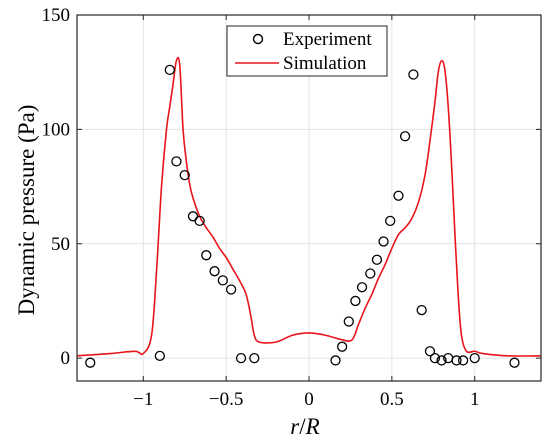 The width and height of the screenshot is (550, 441). Describe the element at coordinates (312, 426) in the screenshot. I see `x-axis-title-R: R` at that location.